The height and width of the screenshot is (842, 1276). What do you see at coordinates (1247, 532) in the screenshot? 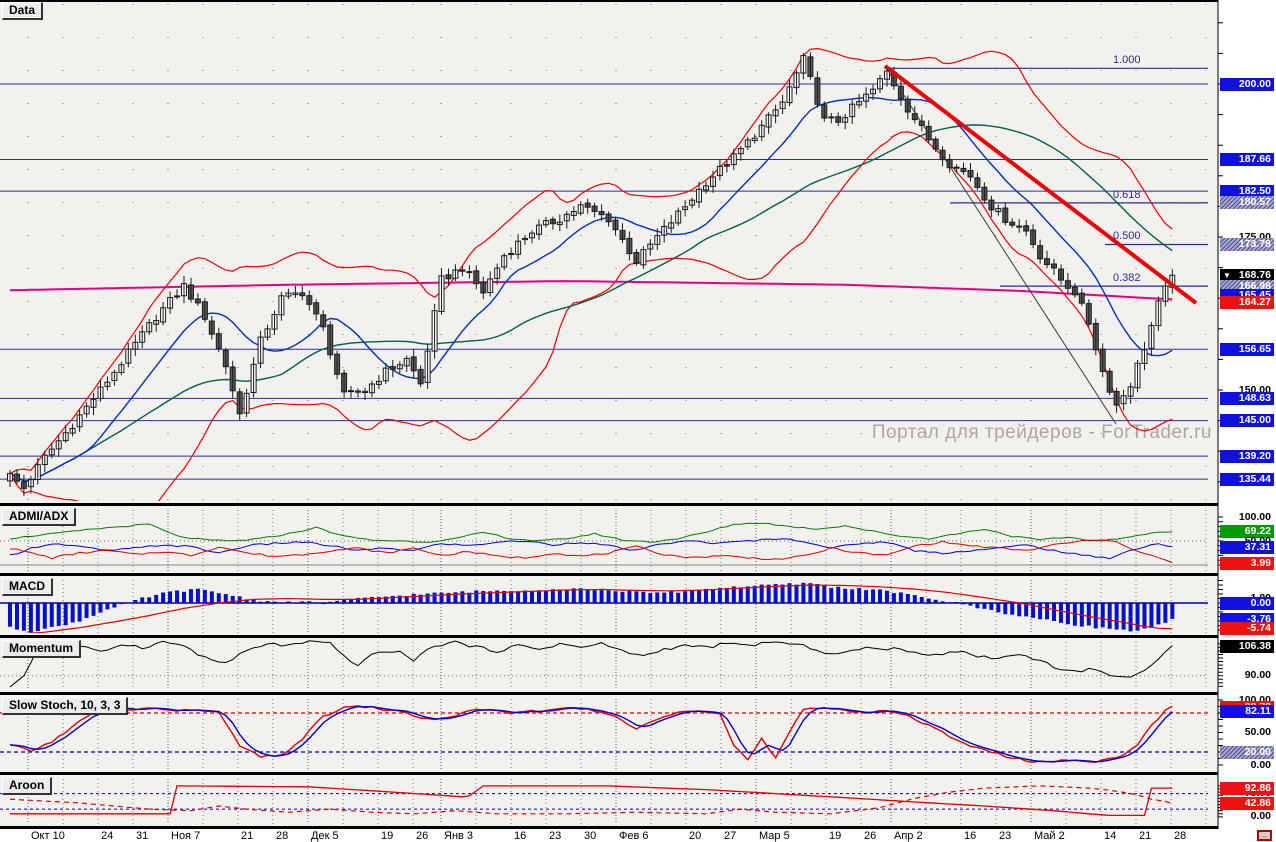
I see `adx-axis-label: 69.22` at bounding box center [1247, 532].